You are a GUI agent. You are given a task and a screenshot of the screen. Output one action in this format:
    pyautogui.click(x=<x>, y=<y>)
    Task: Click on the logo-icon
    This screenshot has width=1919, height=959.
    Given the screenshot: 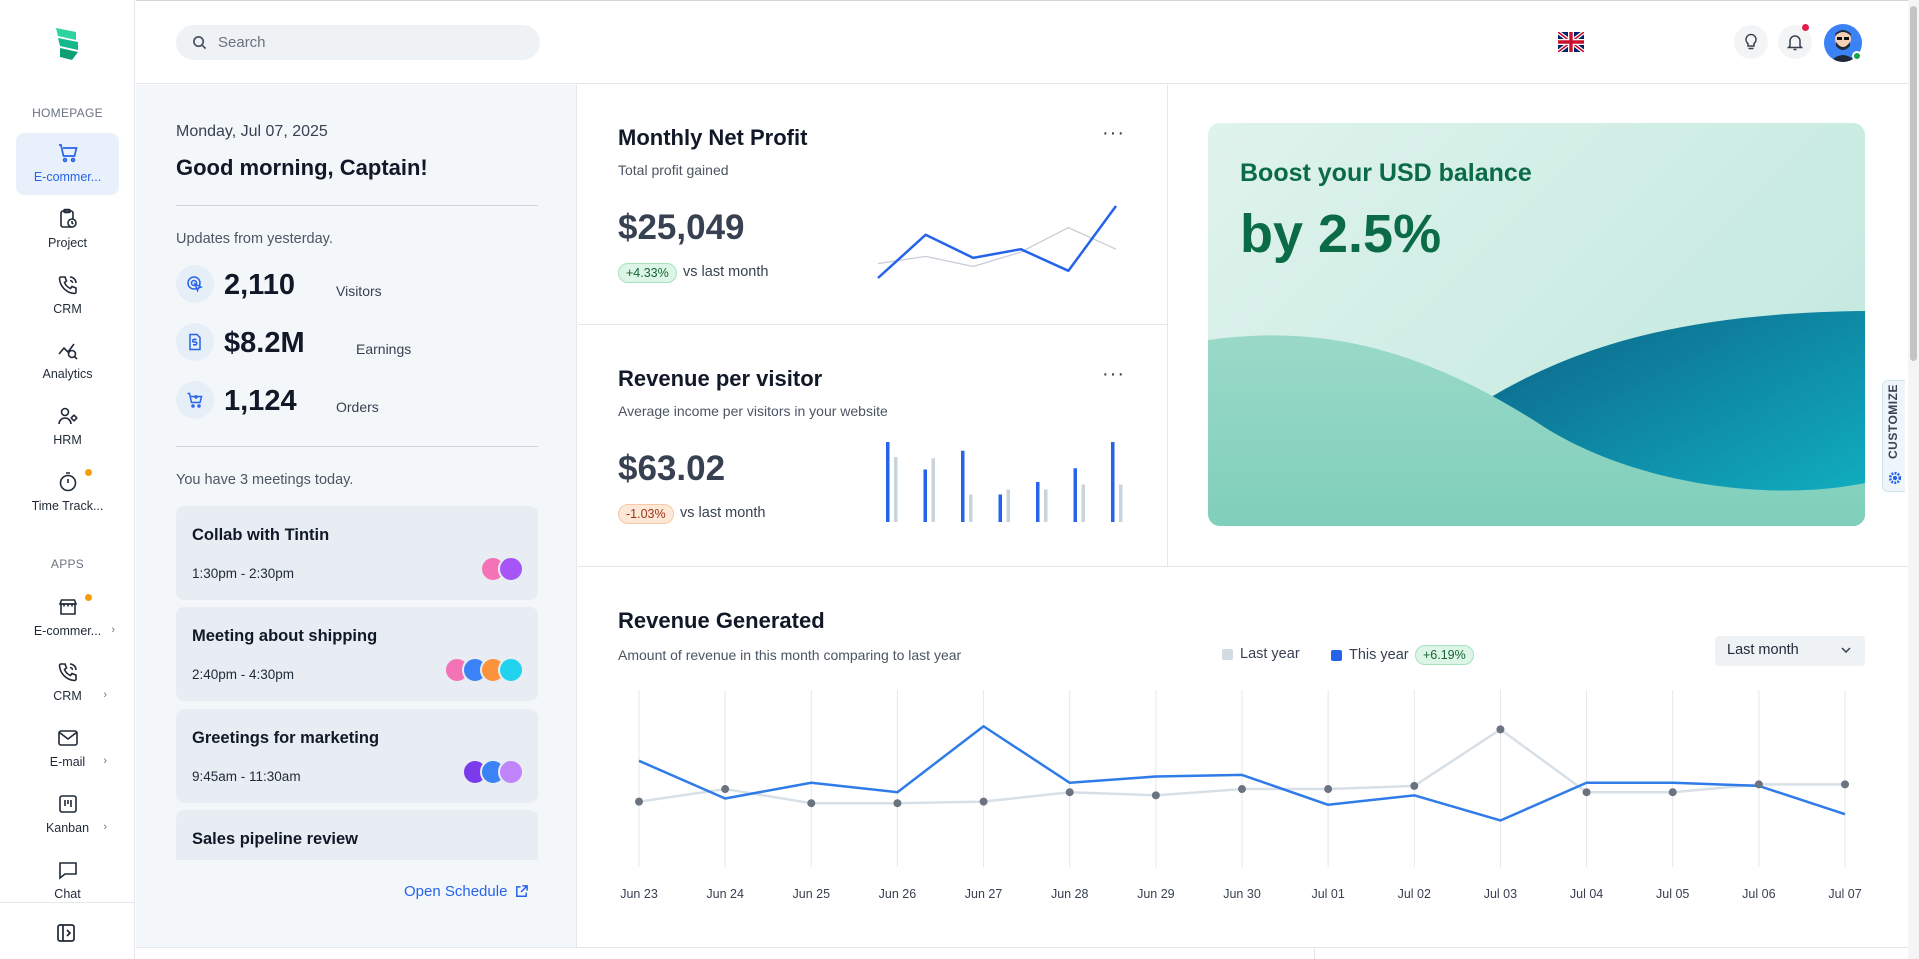 What is the action you would take?
    pyautogui.click(x=67, y=44)
    